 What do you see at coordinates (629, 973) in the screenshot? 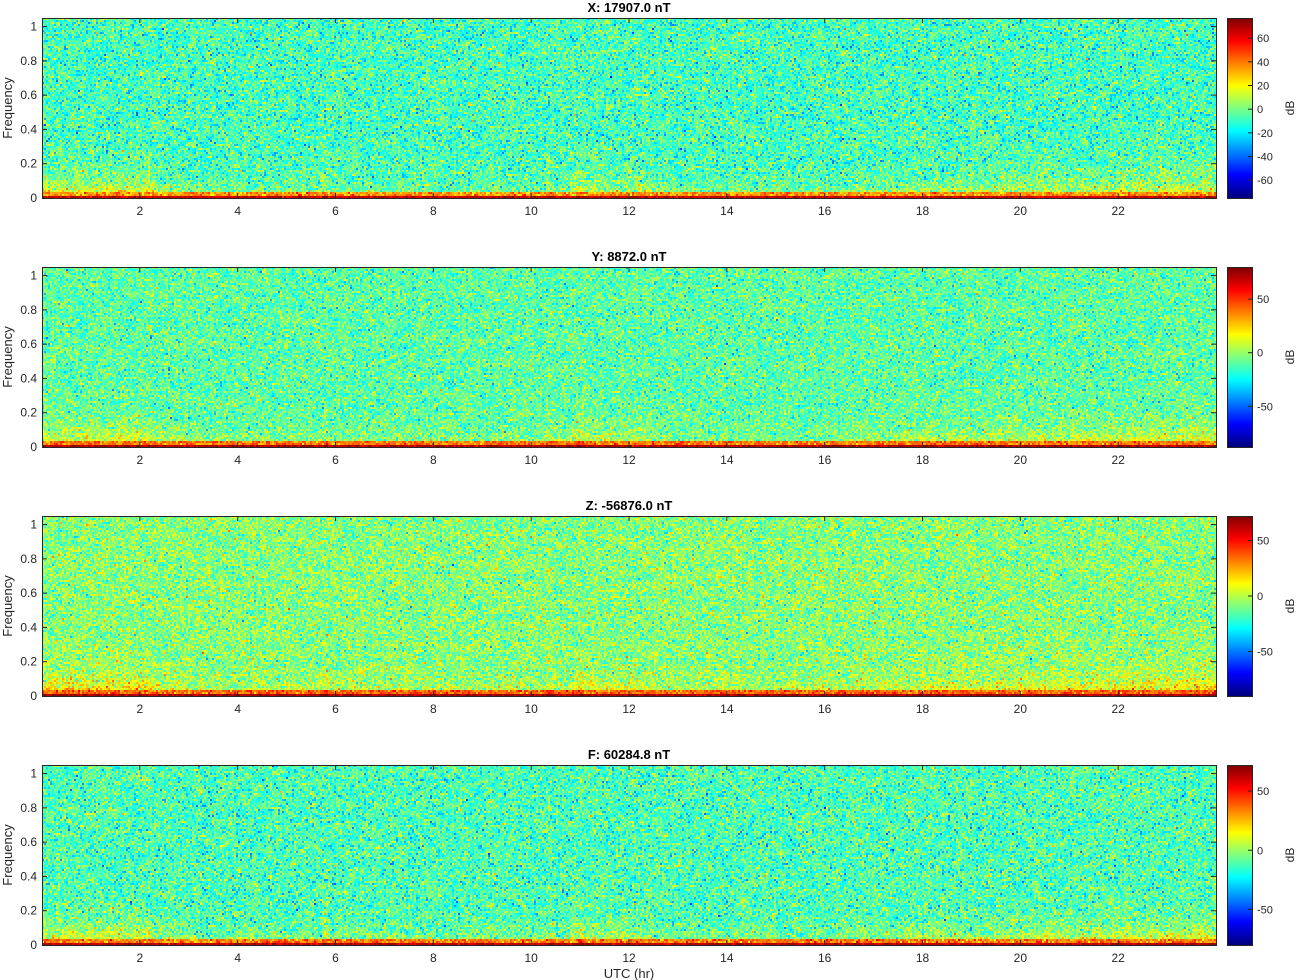
I see `x-axis-label: UTC (hr)` at bounding box center [629, 973].